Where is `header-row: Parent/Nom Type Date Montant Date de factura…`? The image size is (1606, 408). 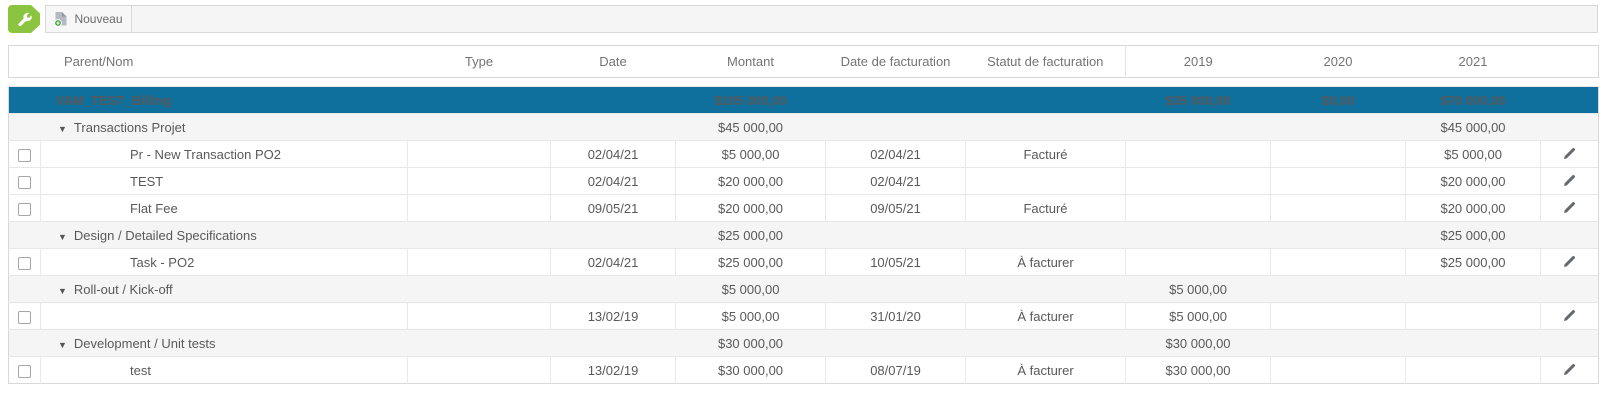
header-row: Parent/Nom Type Date Montant Date de factura… is located at coordinates (804, 61).